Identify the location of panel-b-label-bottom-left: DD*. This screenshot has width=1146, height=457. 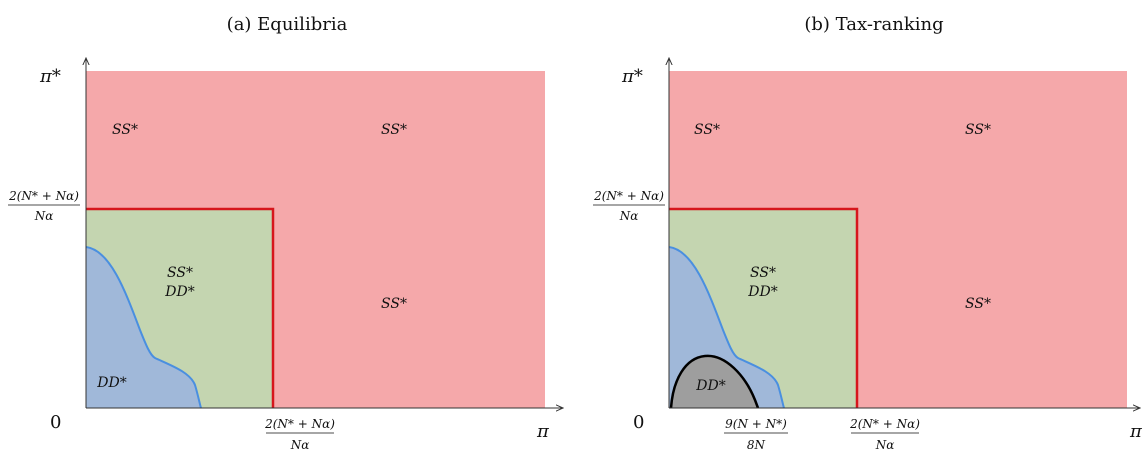
(710, 386).